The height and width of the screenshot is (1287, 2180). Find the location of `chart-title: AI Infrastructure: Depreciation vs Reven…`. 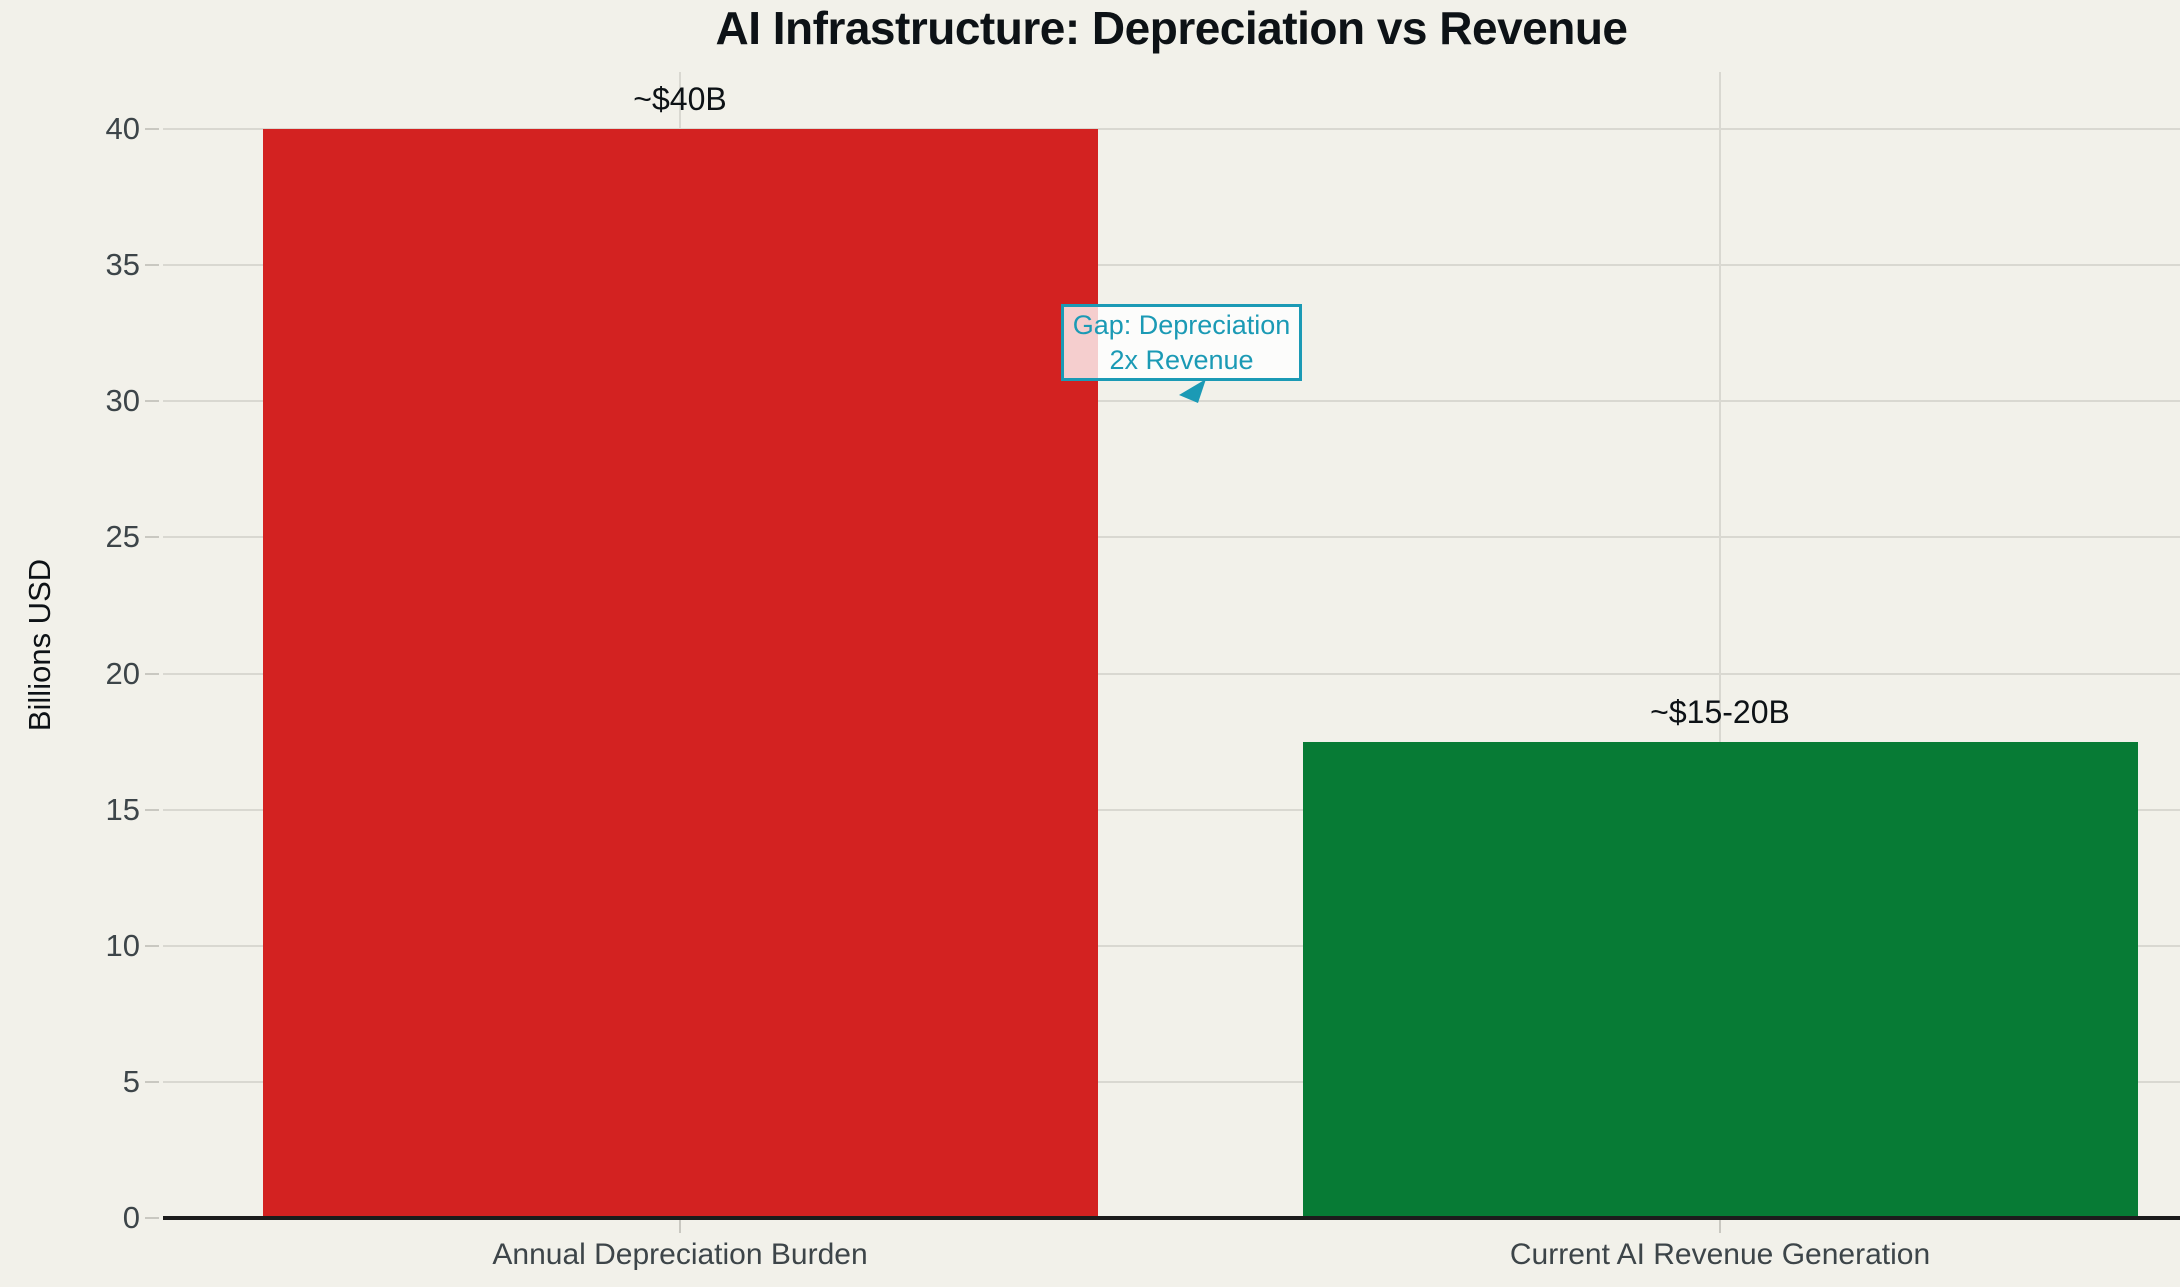

chart-title: AI Infrastructure: Depreciation vs Reven… is located at coordinates (1171, 28).